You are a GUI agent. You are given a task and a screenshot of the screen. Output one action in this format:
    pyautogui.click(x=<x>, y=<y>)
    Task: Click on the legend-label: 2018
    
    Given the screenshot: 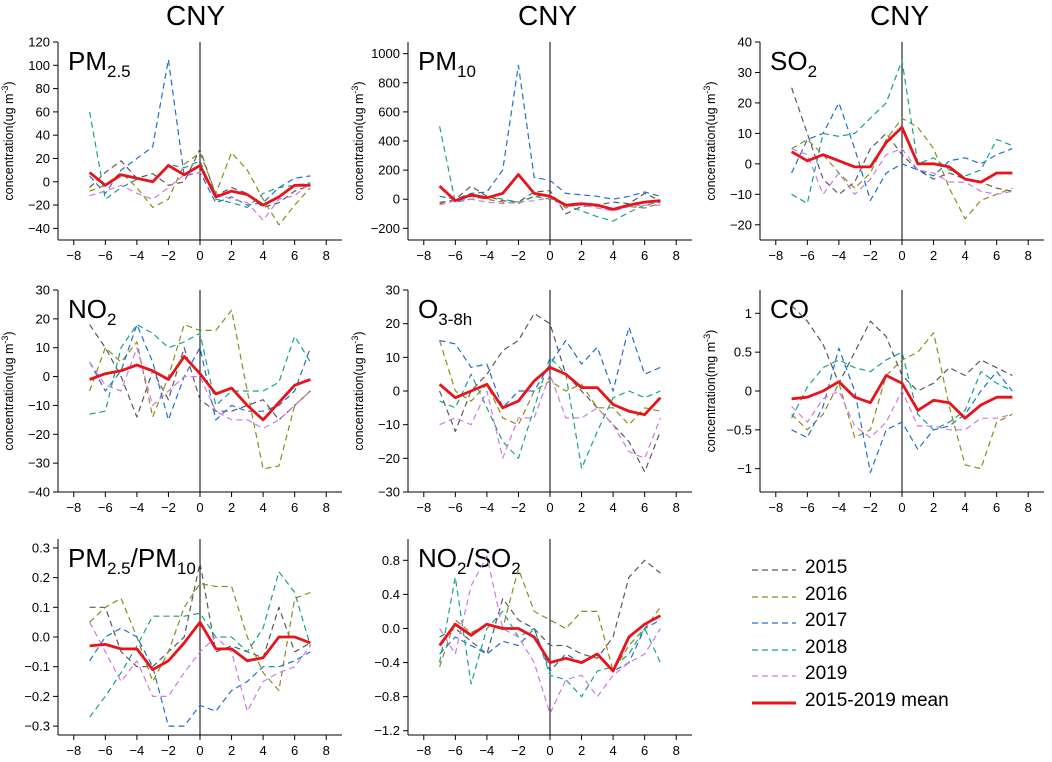 What is the action you would take?
    pyautogui.click(x=826, y=647)
    